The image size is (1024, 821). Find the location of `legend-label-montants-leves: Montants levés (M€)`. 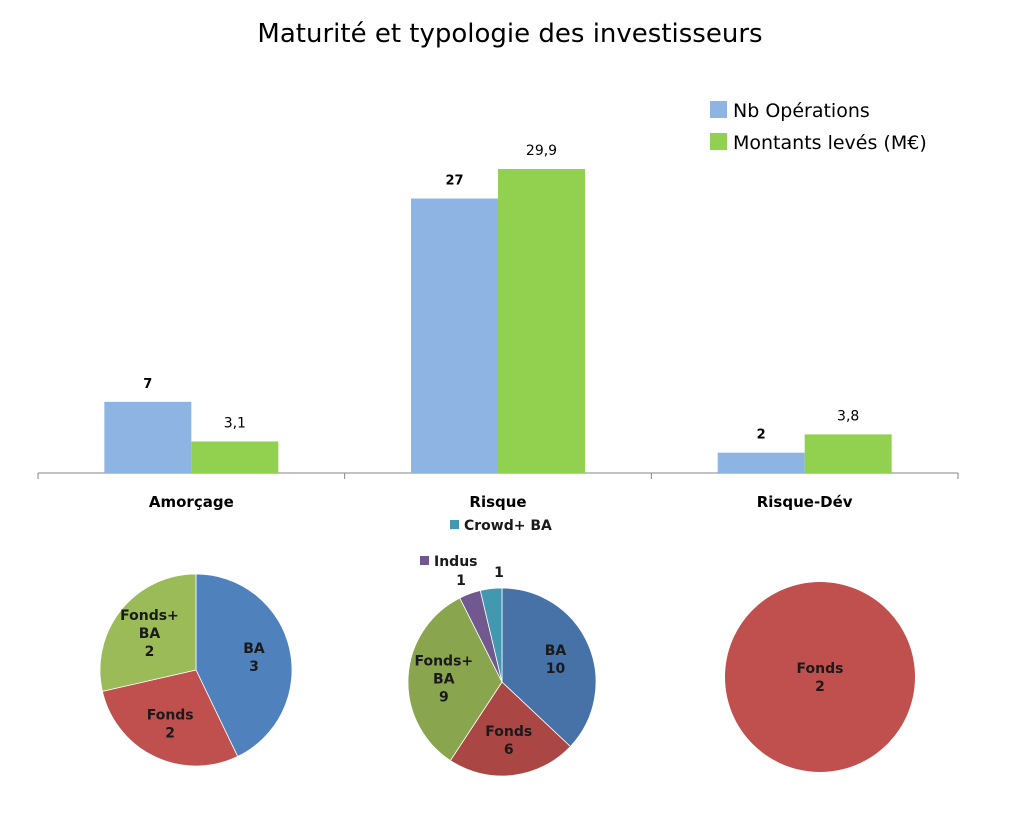

legend-label-montants-leves: Montants levés (M€) is located at coordinates (830, 143).